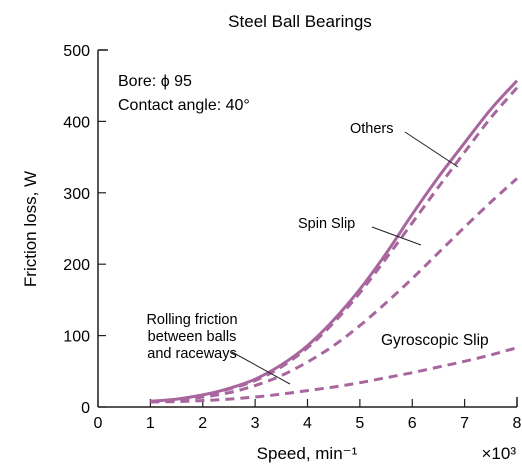  What do you see at coordinates (499, 453) in the screenshot?
I see `x-multiplier-label: ×10³` at bounding box center [499, 453].